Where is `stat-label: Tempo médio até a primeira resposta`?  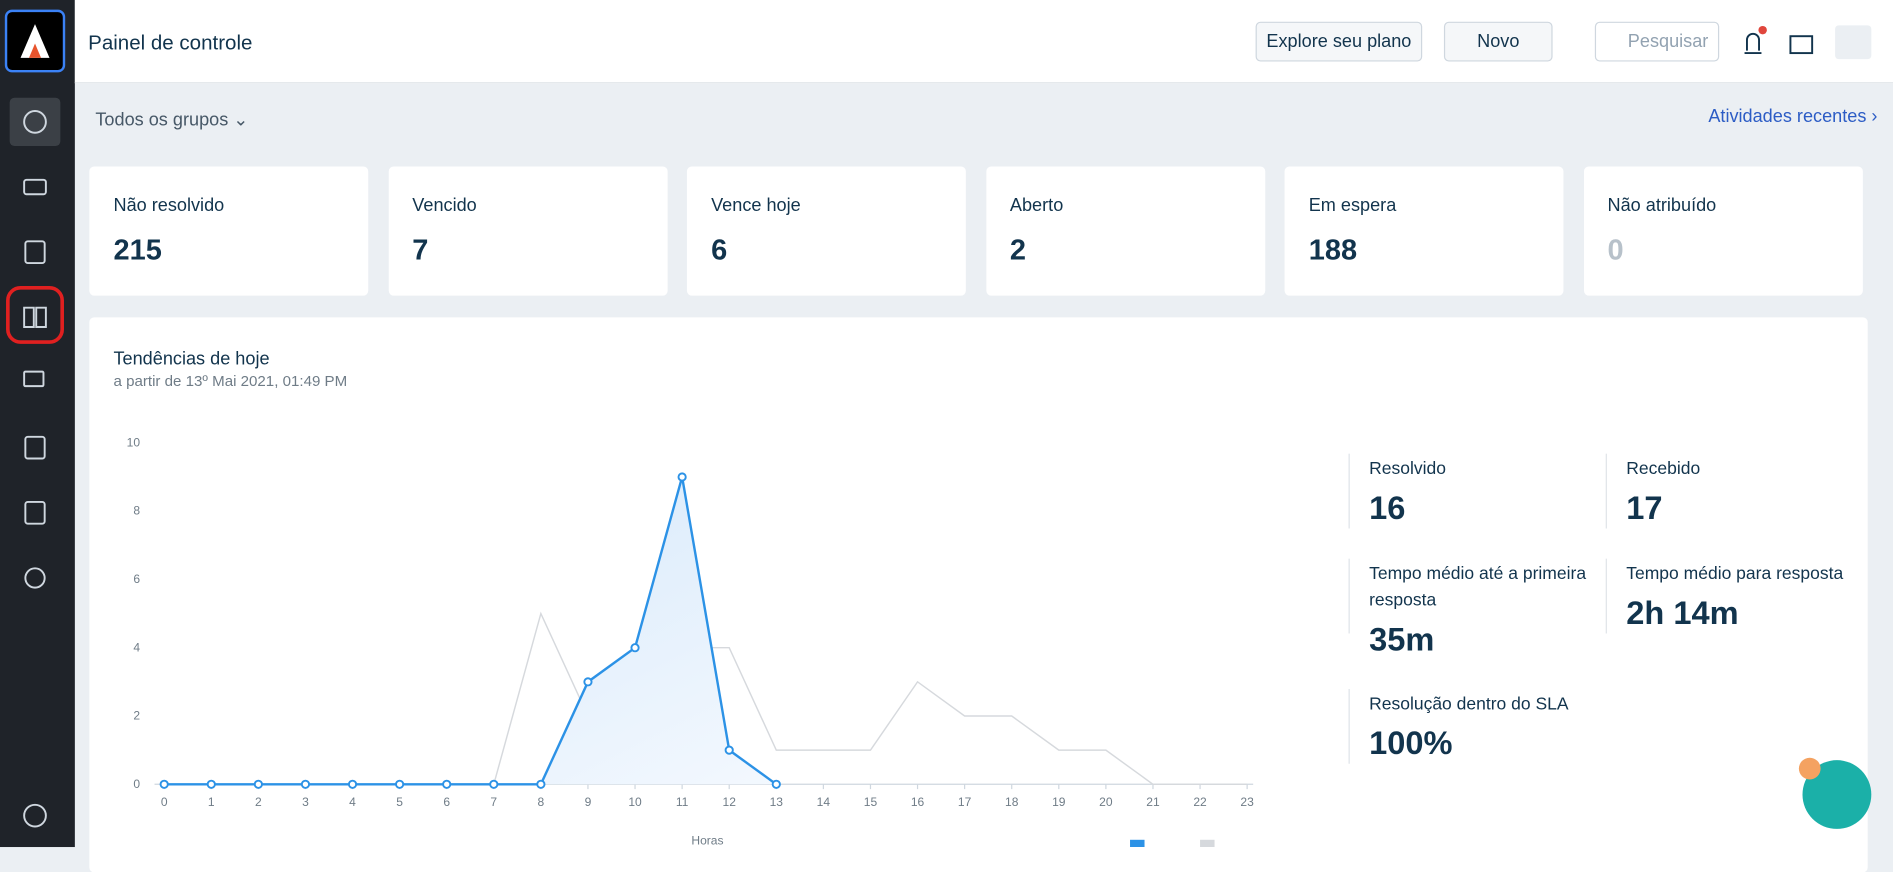
stat-label: Tempo médio até a primeira resposta is located at coordinates (1478, 587).